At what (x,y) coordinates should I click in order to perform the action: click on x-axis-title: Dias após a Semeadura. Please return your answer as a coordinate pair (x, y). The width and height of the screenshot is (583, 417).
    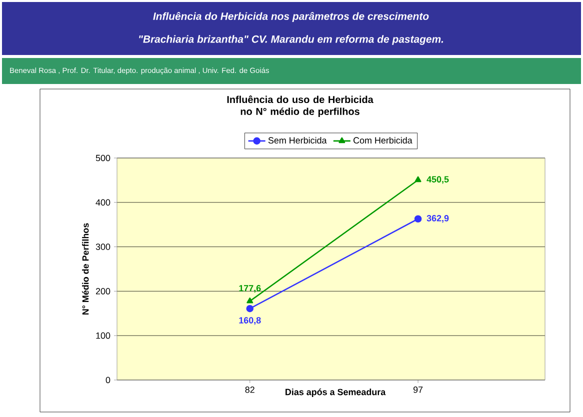
    Looking at the image, I should click on (336, 392).